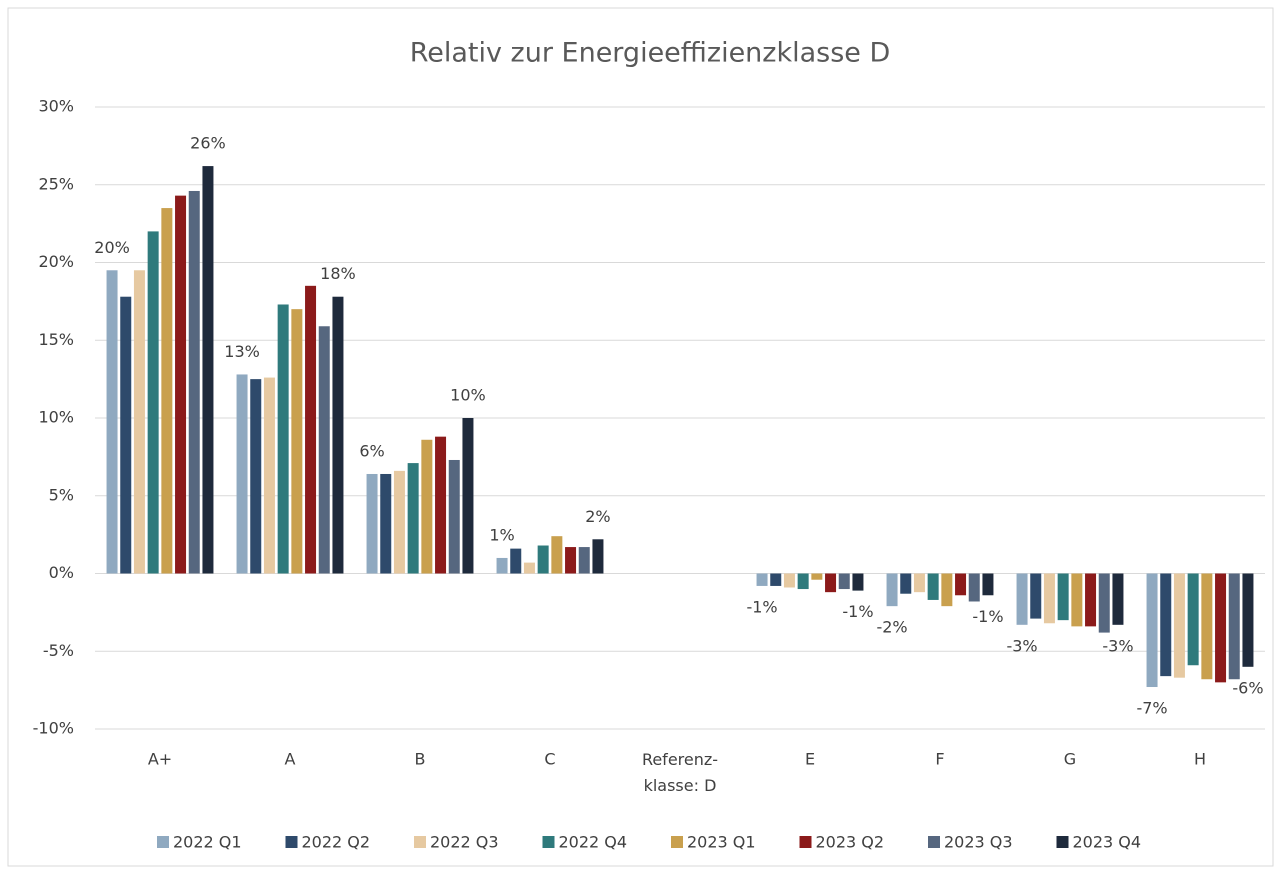  I want to click on chart-title: Relativ zur Energieeffizienzklasse D, so click(650, 53).